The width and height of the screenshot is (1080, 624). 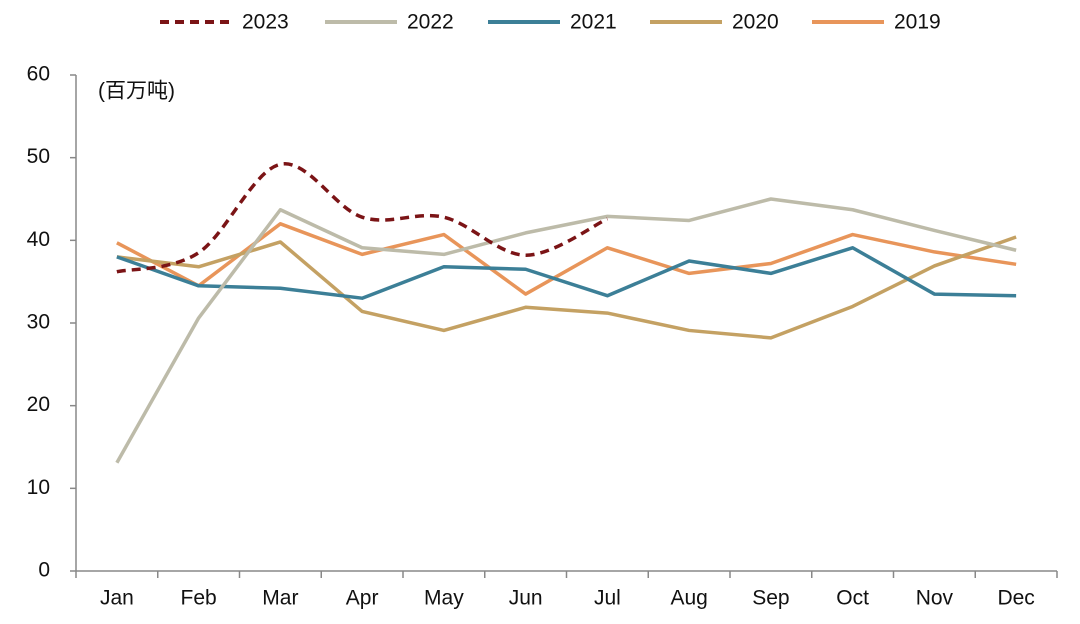 I want to click on x-tick-label: Sep, so click(x=770, y=598).